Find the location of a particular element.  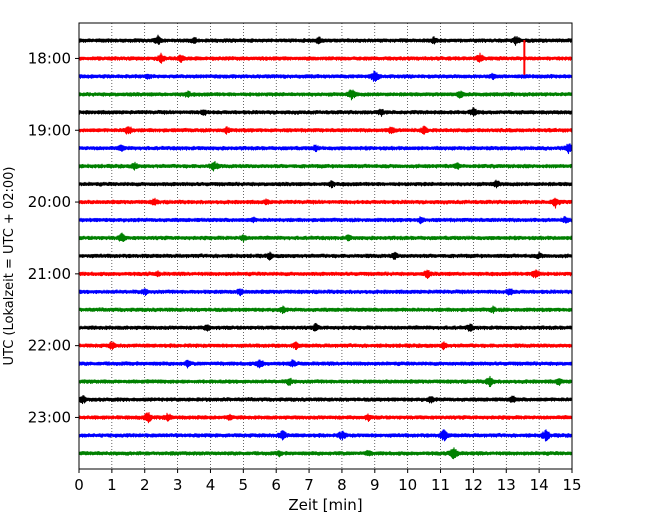

y-tick-label: 19:00 is located at coordinates (49, 130).